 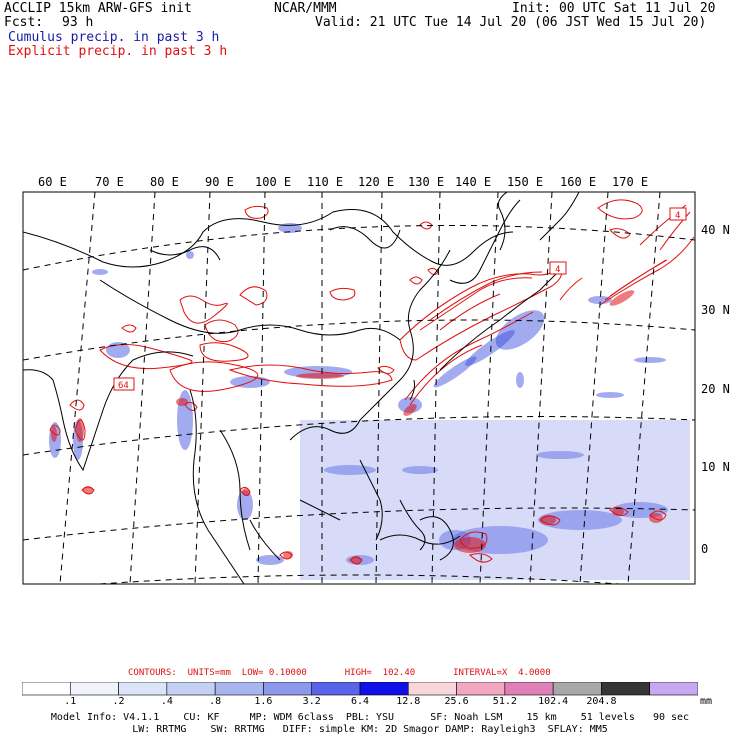 I want to click on lon-label: 120 E, so click(x=376, y=182).